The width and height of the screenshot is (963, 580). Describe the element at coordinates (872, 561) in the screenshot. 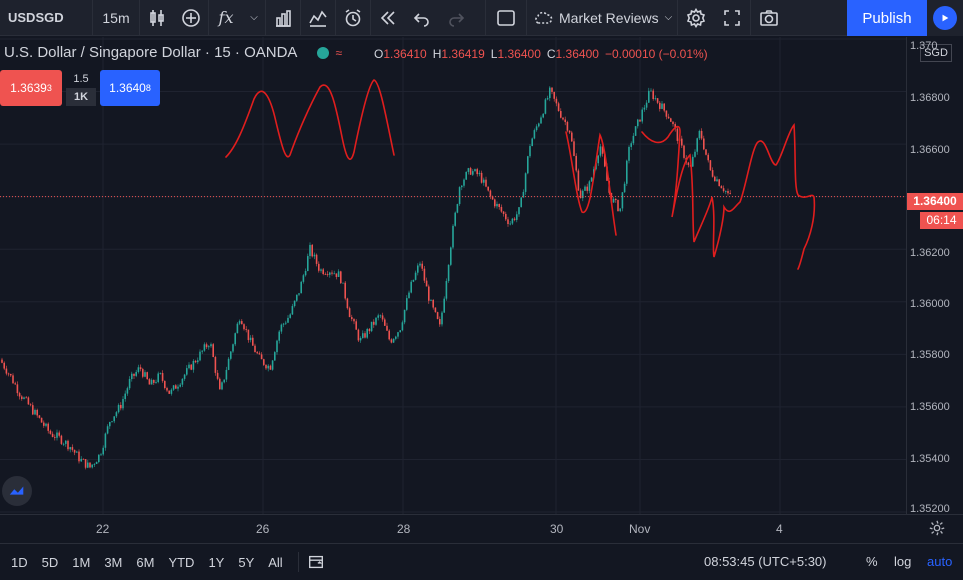

I see `percent-toggle: %` at that location.